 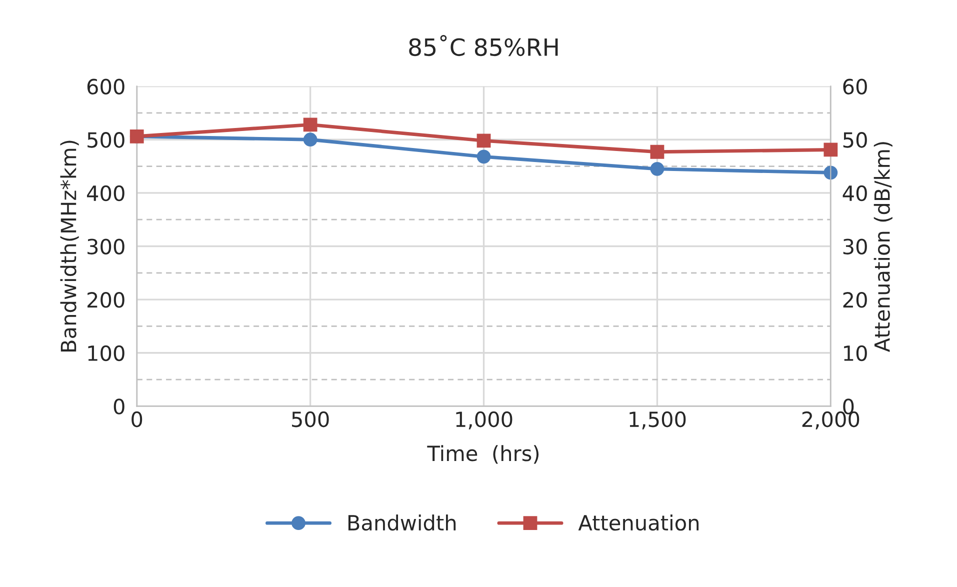 What do you see at coordinates (137, 419) in the screenshot?
I see `x-tick-label: 0` at bounding box center [137, 419].